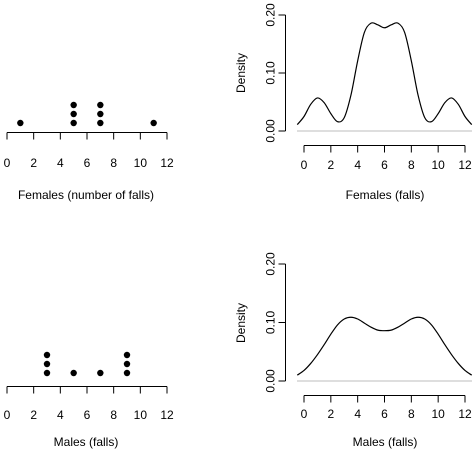 This screenshot has width=475, height=454. I want to click on males-dotplot-panel: 0 2 4 6 8 10 12 Males (falls), so click(89, 400).